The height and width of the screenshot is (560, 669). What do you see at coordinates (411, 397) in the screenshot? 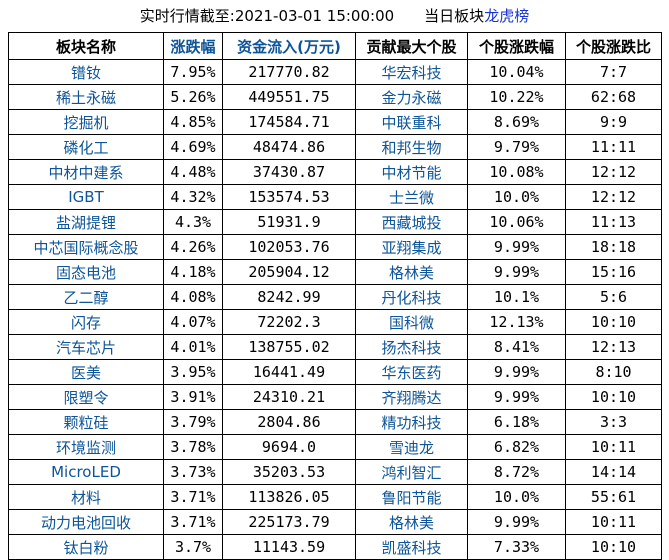
I see `stock-link: 齐翔腾达` at bounding box center [411, 397].